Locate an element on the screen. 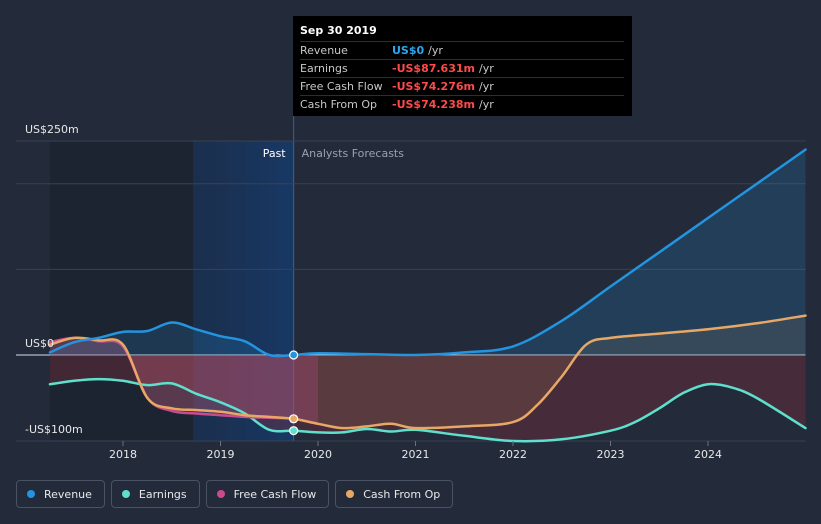 This screenshot has height=524, width=821. line-earnings is located at coordinates (427, 410).